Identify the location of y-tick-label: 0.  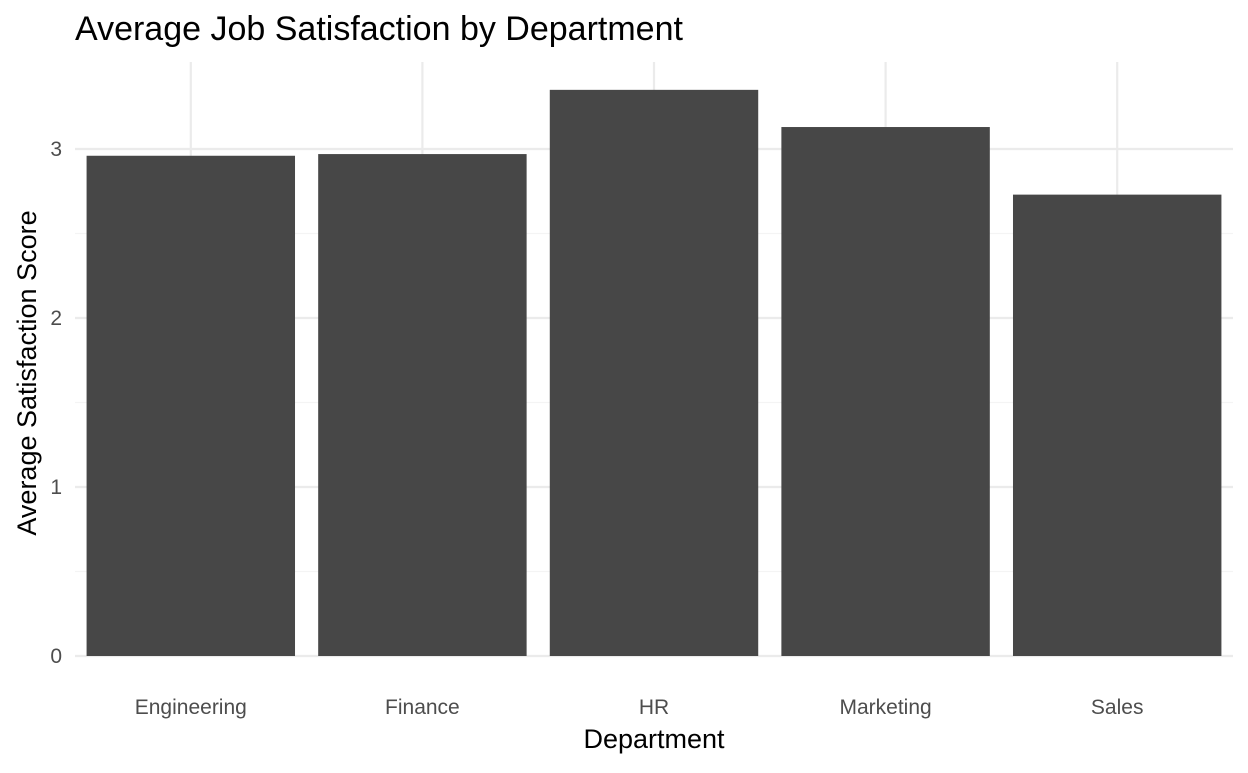
(56, 656).